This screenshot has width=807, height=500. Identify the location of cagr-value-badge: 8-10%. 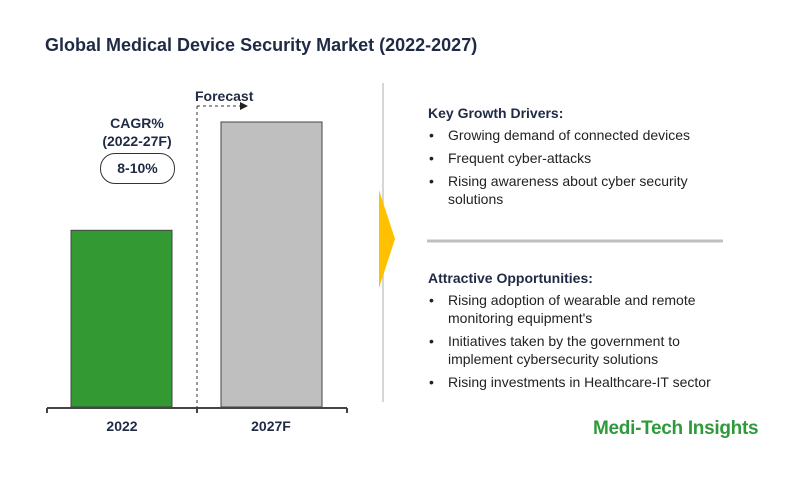
(137, 168).